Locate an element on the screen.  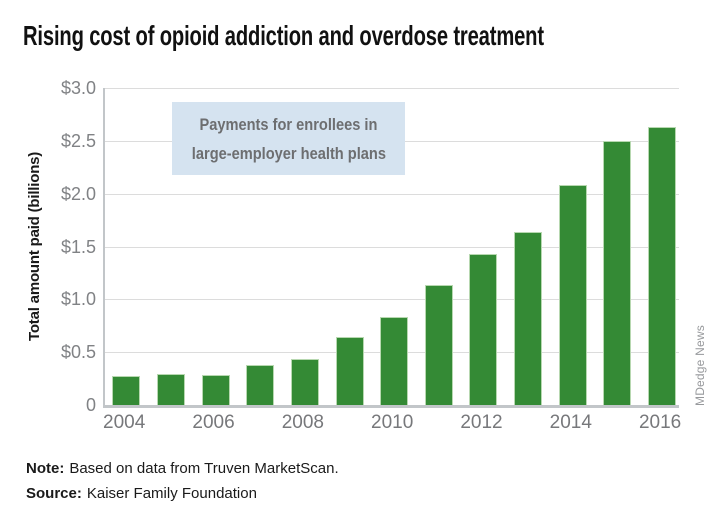
note-label: Note: is located at coordinates (45, 468).